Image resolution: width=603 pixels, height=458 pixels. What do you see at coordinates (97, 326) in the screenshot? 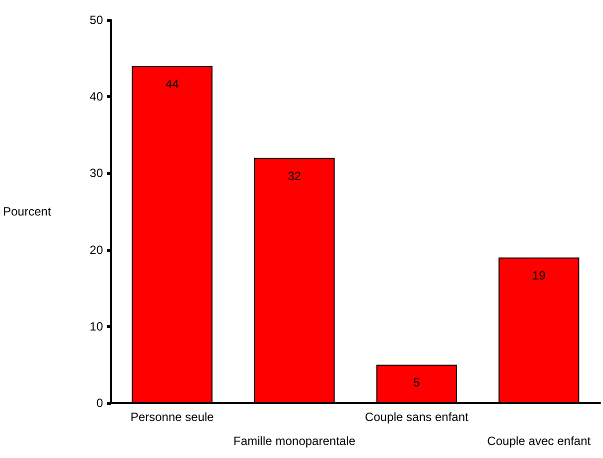
I see `y-tick-label: 10` at bounding box center [97, 326].